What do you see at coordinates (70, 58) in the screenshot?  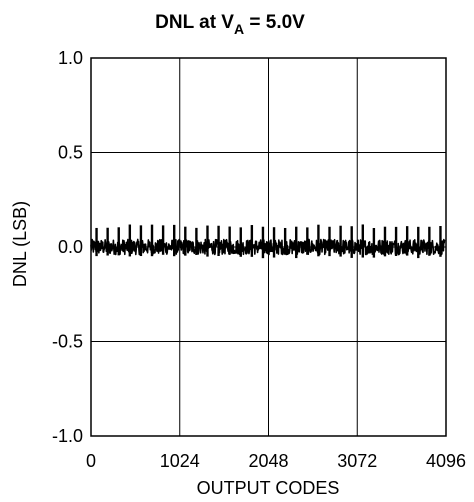 I see `y-tick-label: 1.0` at bounding box center [70, 58].